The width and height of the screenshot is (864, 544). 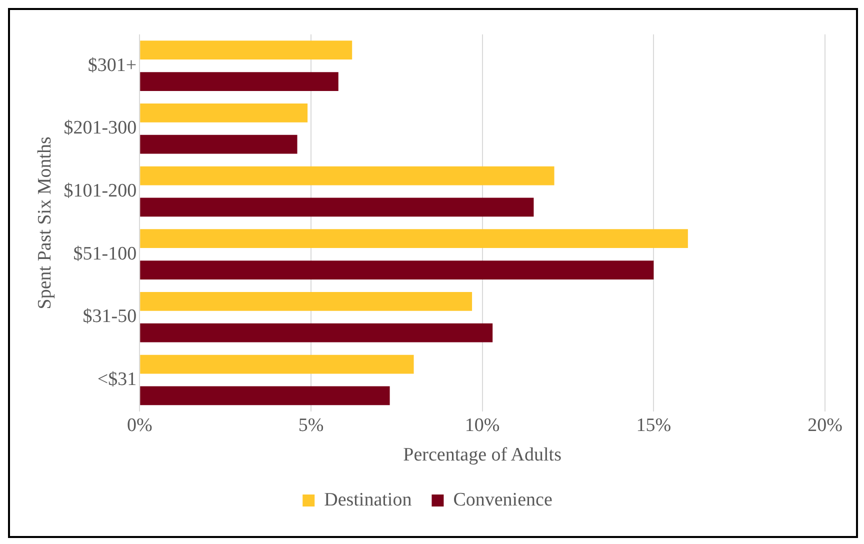 What do you see at coordinates (502, 499) in the screenshot?
I see `legend-label: Convenience` at bounding box center [502, 499].